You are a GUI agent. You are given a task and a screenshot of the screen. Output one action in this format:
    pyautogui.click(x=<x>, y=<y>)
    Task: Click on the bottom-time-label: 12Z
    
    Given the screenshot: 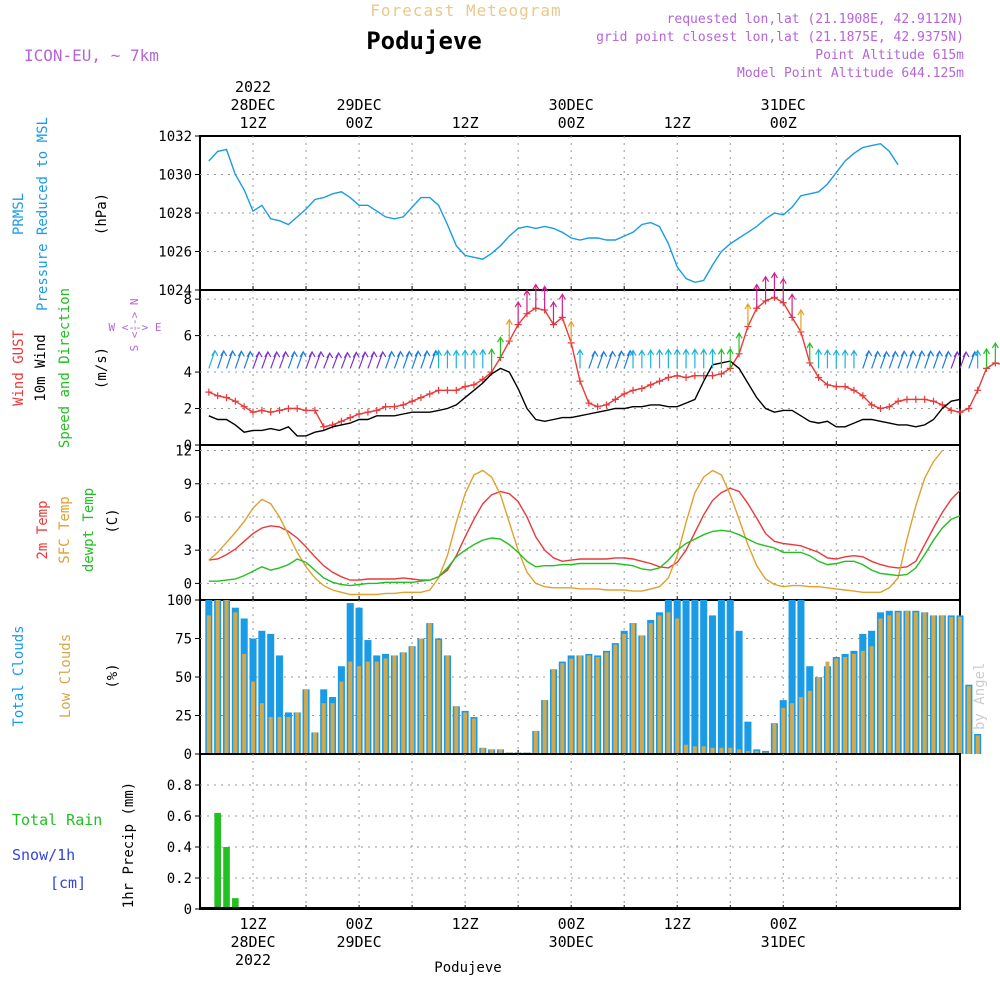 What is the action you would take?
    pyautogui.click(x=252, y=924)
    